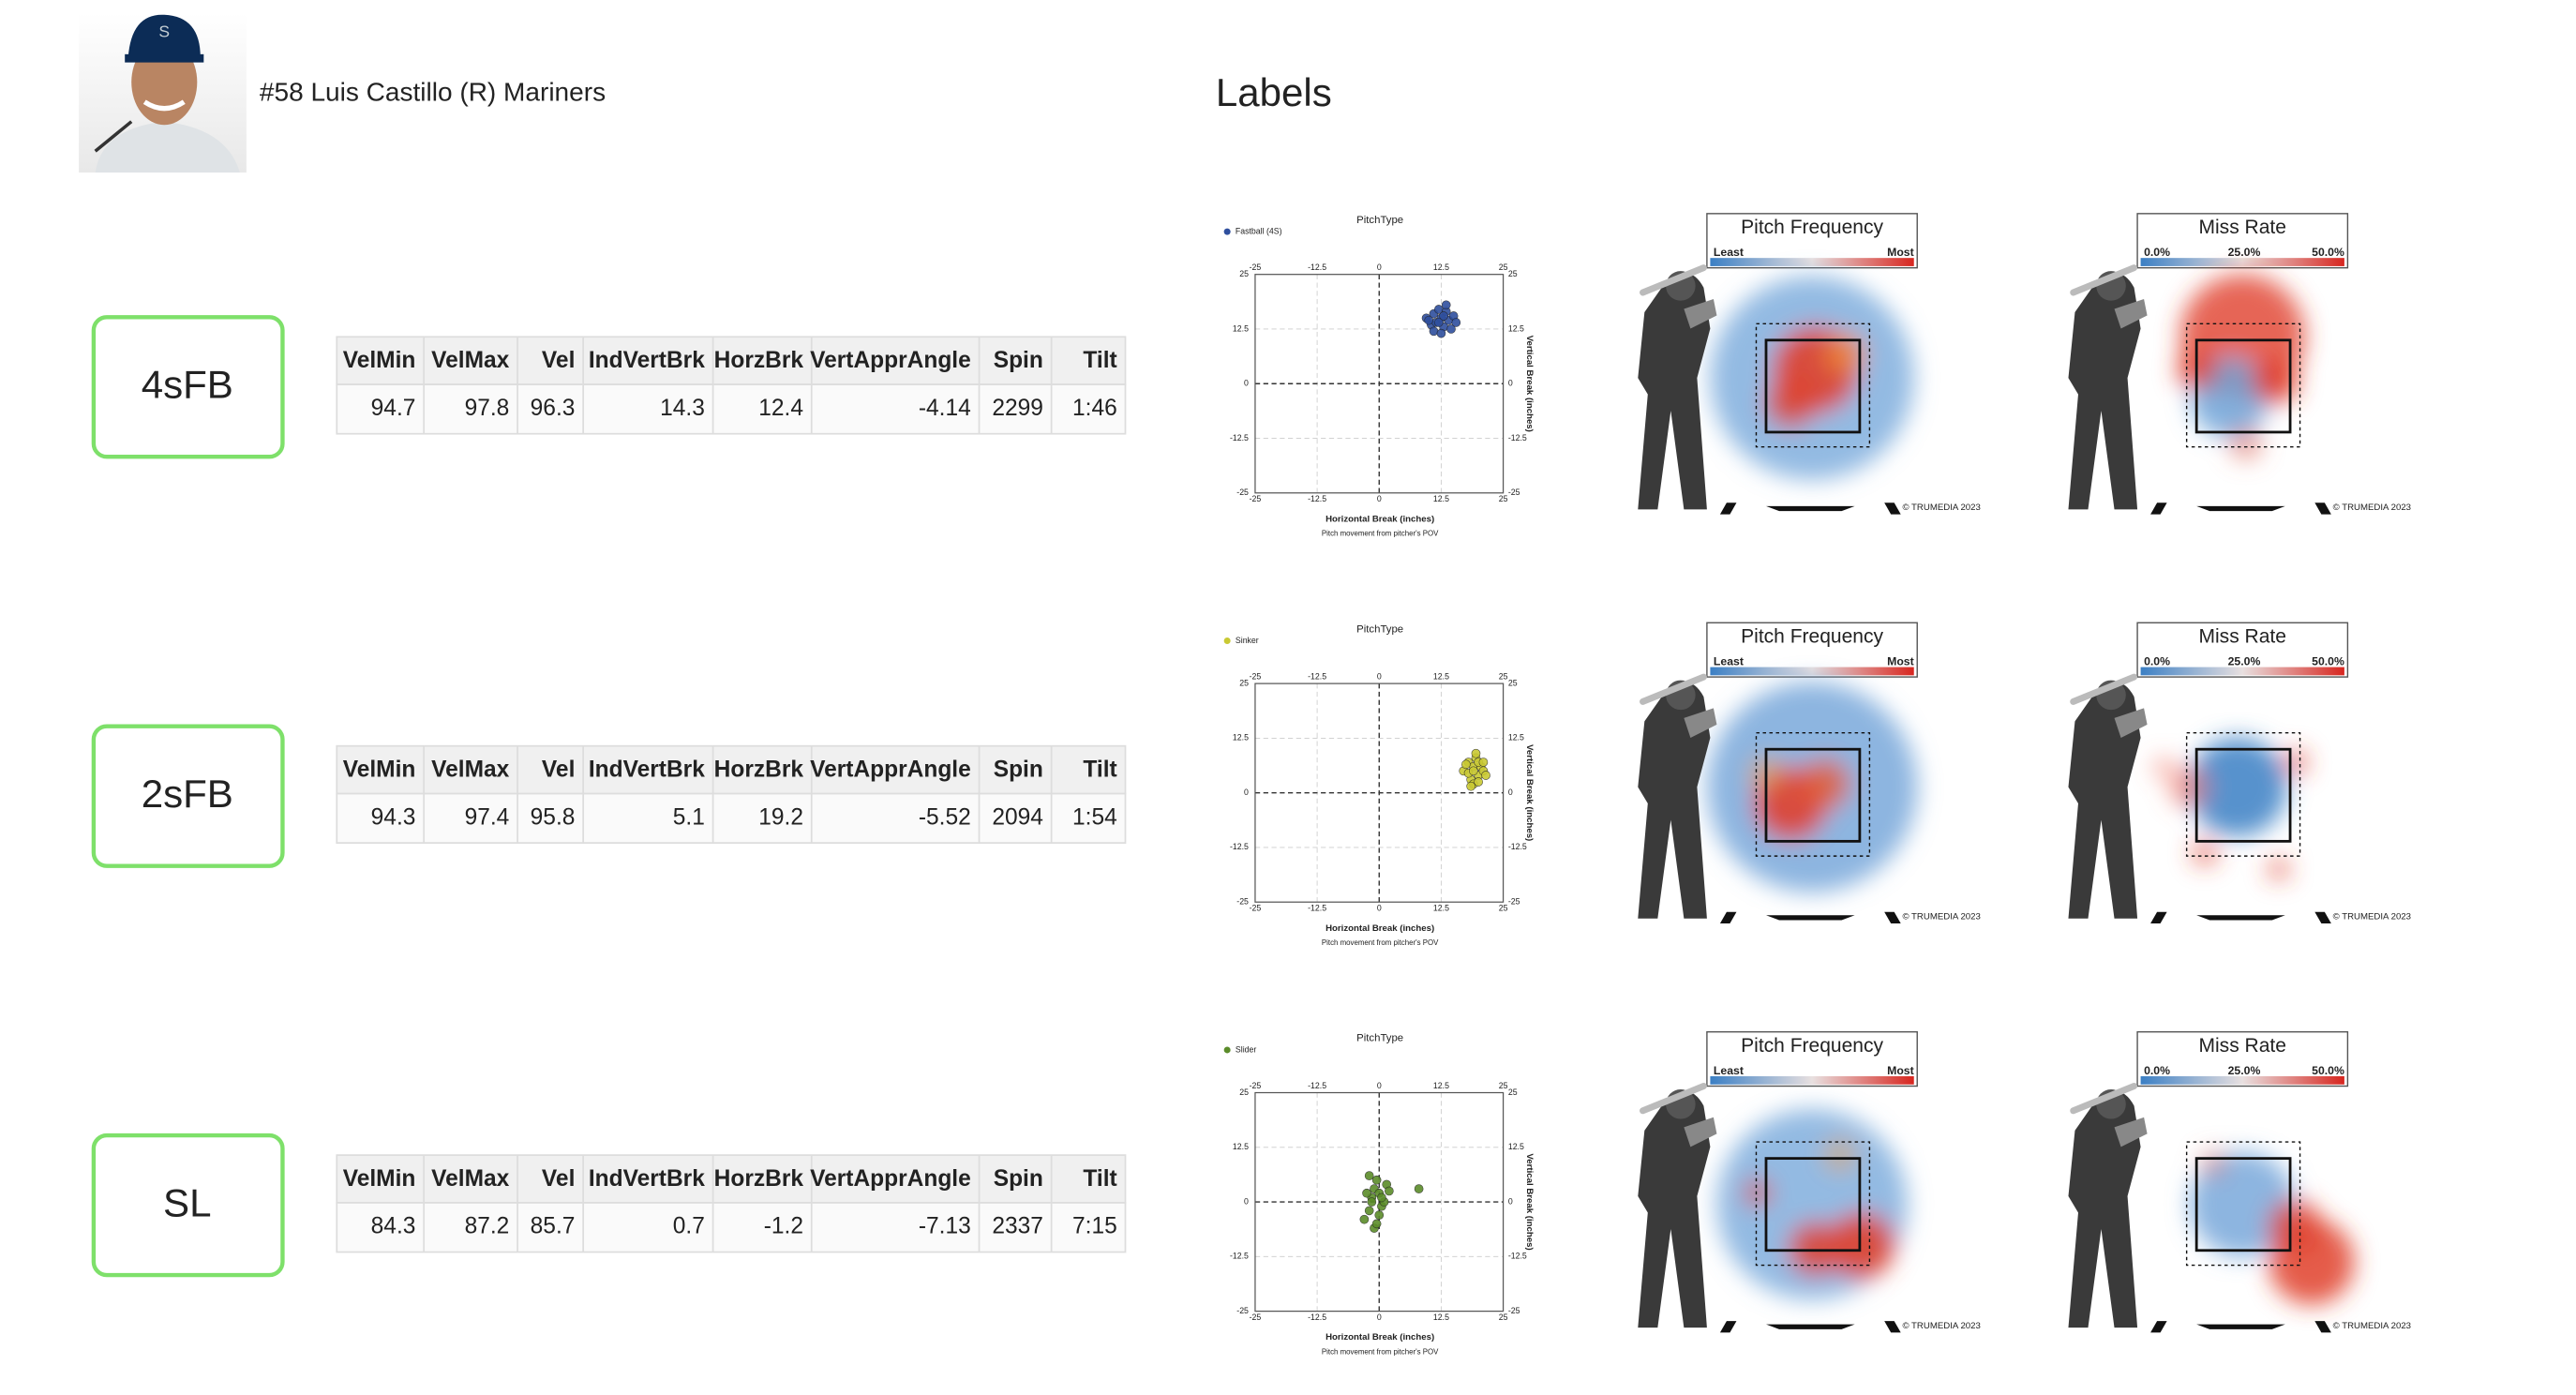 The width and height of the screenshot is (2576, 1395). What do you see at coordinates (488, 408) in the screenshot?
I see `table-cell: 97.8` at bounding box center [488, 408].